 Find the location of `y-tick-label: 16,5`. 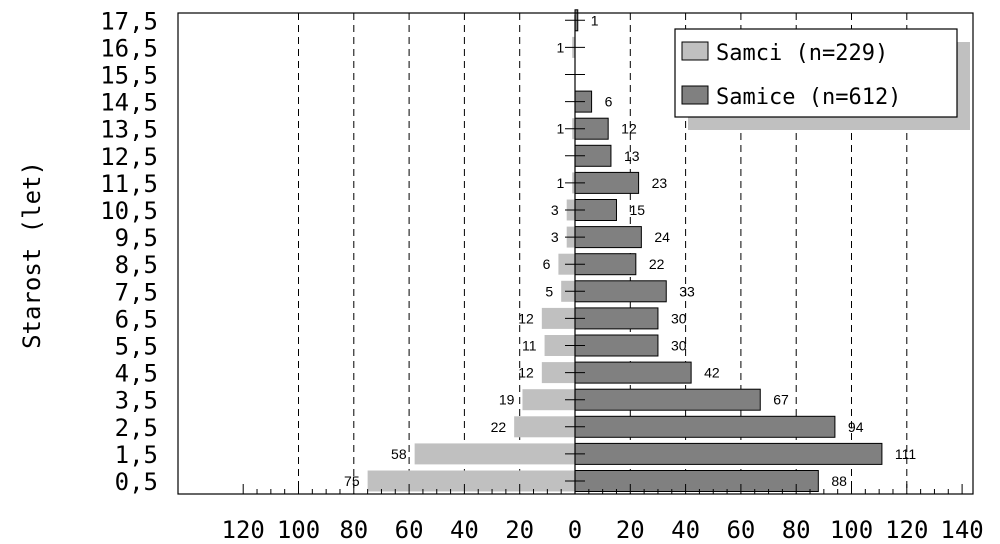

y-tick-label: 16,5 is located at coordinates (129, 48).